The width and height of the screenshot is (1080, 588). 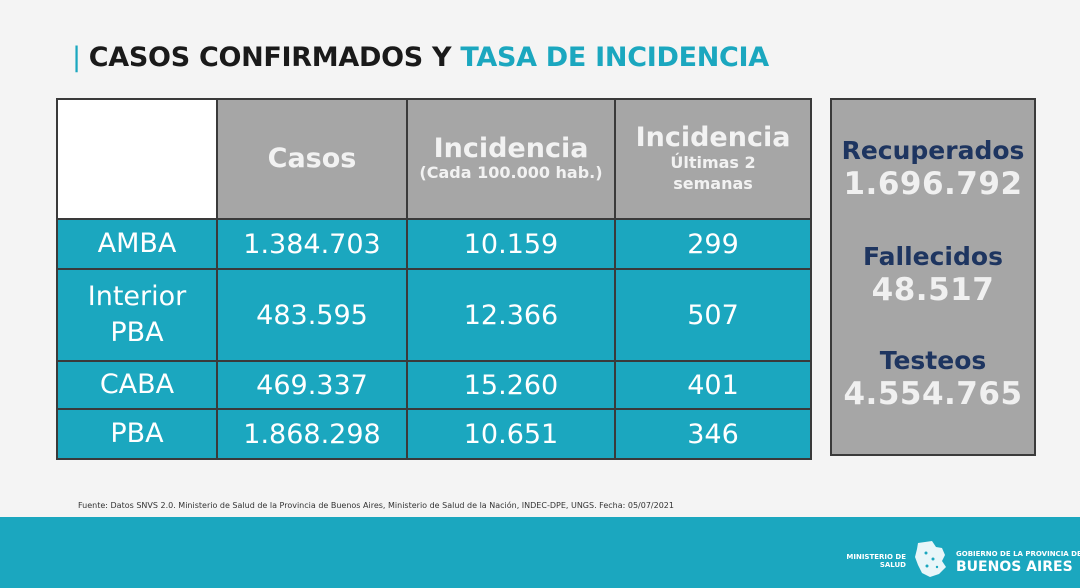 I want to click on casos-cell: 483.595, so click(x=312, y=315).